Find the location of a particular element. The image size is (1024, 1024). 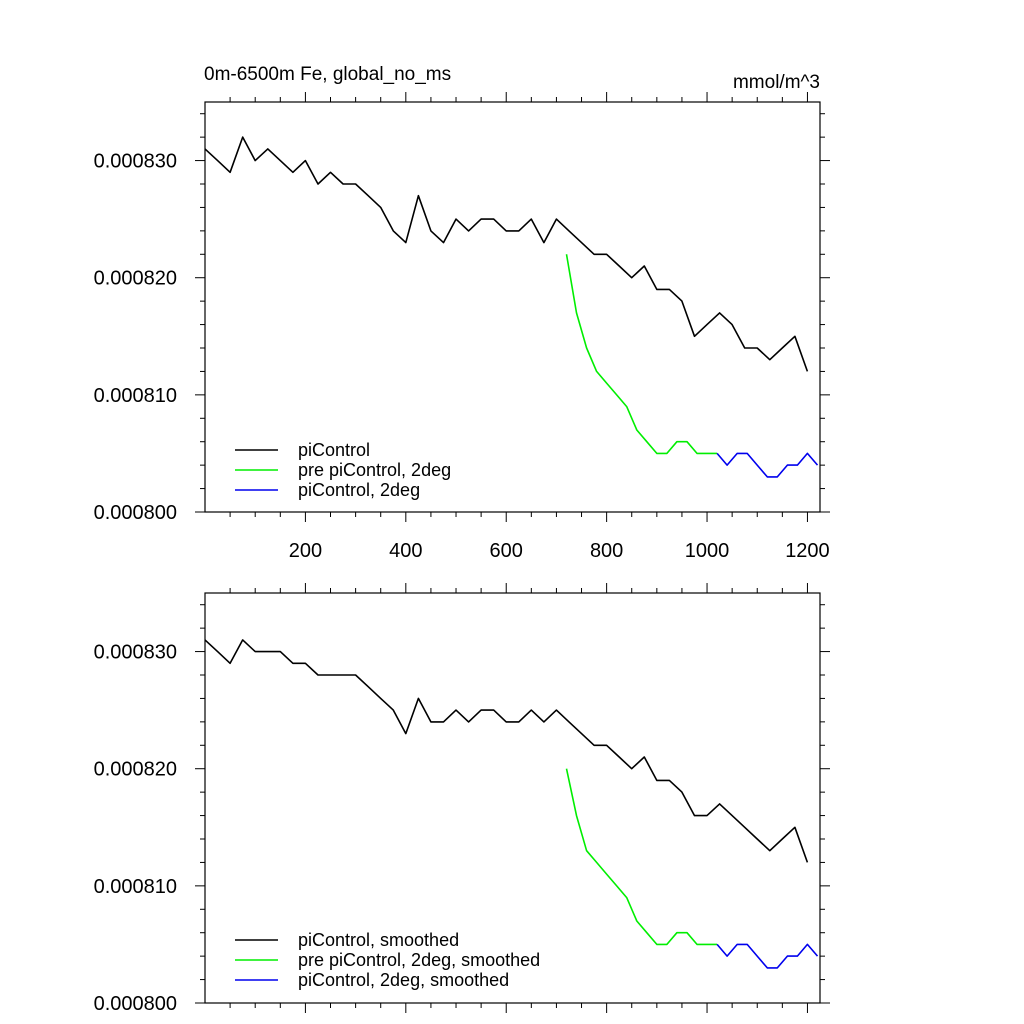

legend-label: pre piControl, 2deg is located at coordinates (374, 470).